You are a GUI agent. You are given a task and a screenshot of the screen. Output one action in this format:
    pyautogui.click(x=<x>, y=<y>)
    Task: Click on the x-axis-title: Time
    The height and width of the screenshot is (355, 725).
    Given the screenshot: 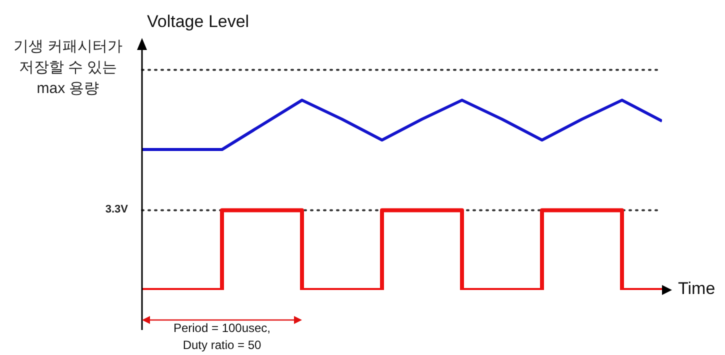 What is the action you would take?
    pyautogui.click(x=697, y=289)
    